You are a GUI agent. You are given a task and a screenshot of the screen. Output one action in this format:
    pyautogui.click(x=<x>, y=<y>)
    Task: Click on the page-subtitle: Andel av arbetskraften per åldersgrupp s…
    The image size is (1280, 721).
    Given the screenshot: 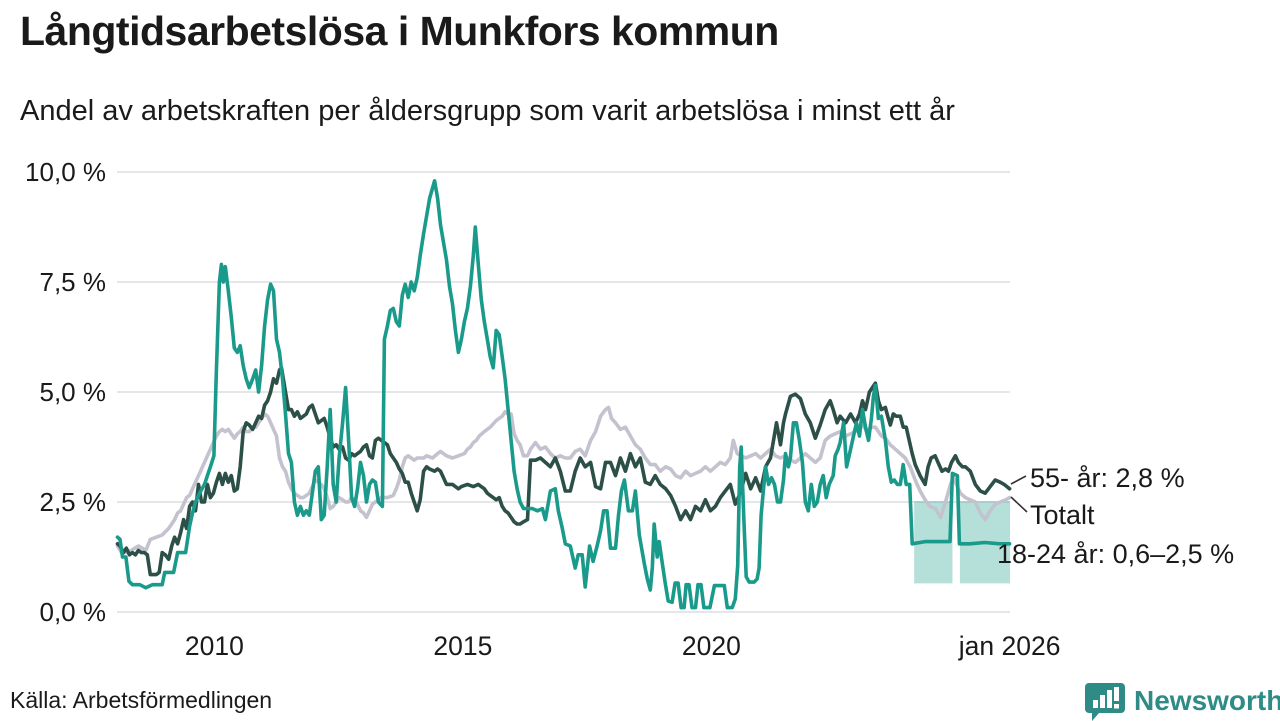 What is the action you would take?
    pyautogui.click(x=487, y=111)
    